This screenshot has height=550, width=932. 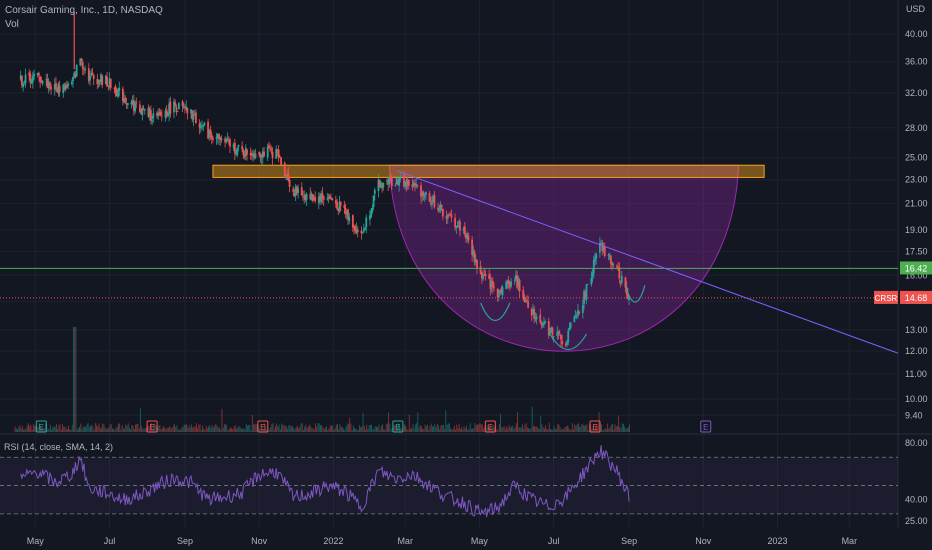 What do you see at coordinates (916, 93) in the screenshot?
I see `price-tick-label: 32.00` at bounding box center [916, 93].